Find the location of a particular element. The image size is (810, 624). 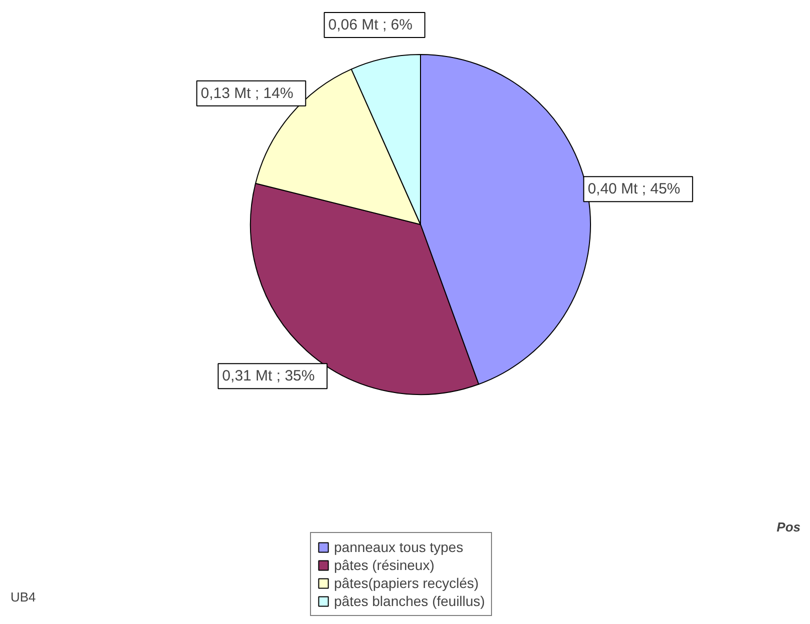

legend-label: pâtes blanches (feuillus) is located at coordinates (409, 601).